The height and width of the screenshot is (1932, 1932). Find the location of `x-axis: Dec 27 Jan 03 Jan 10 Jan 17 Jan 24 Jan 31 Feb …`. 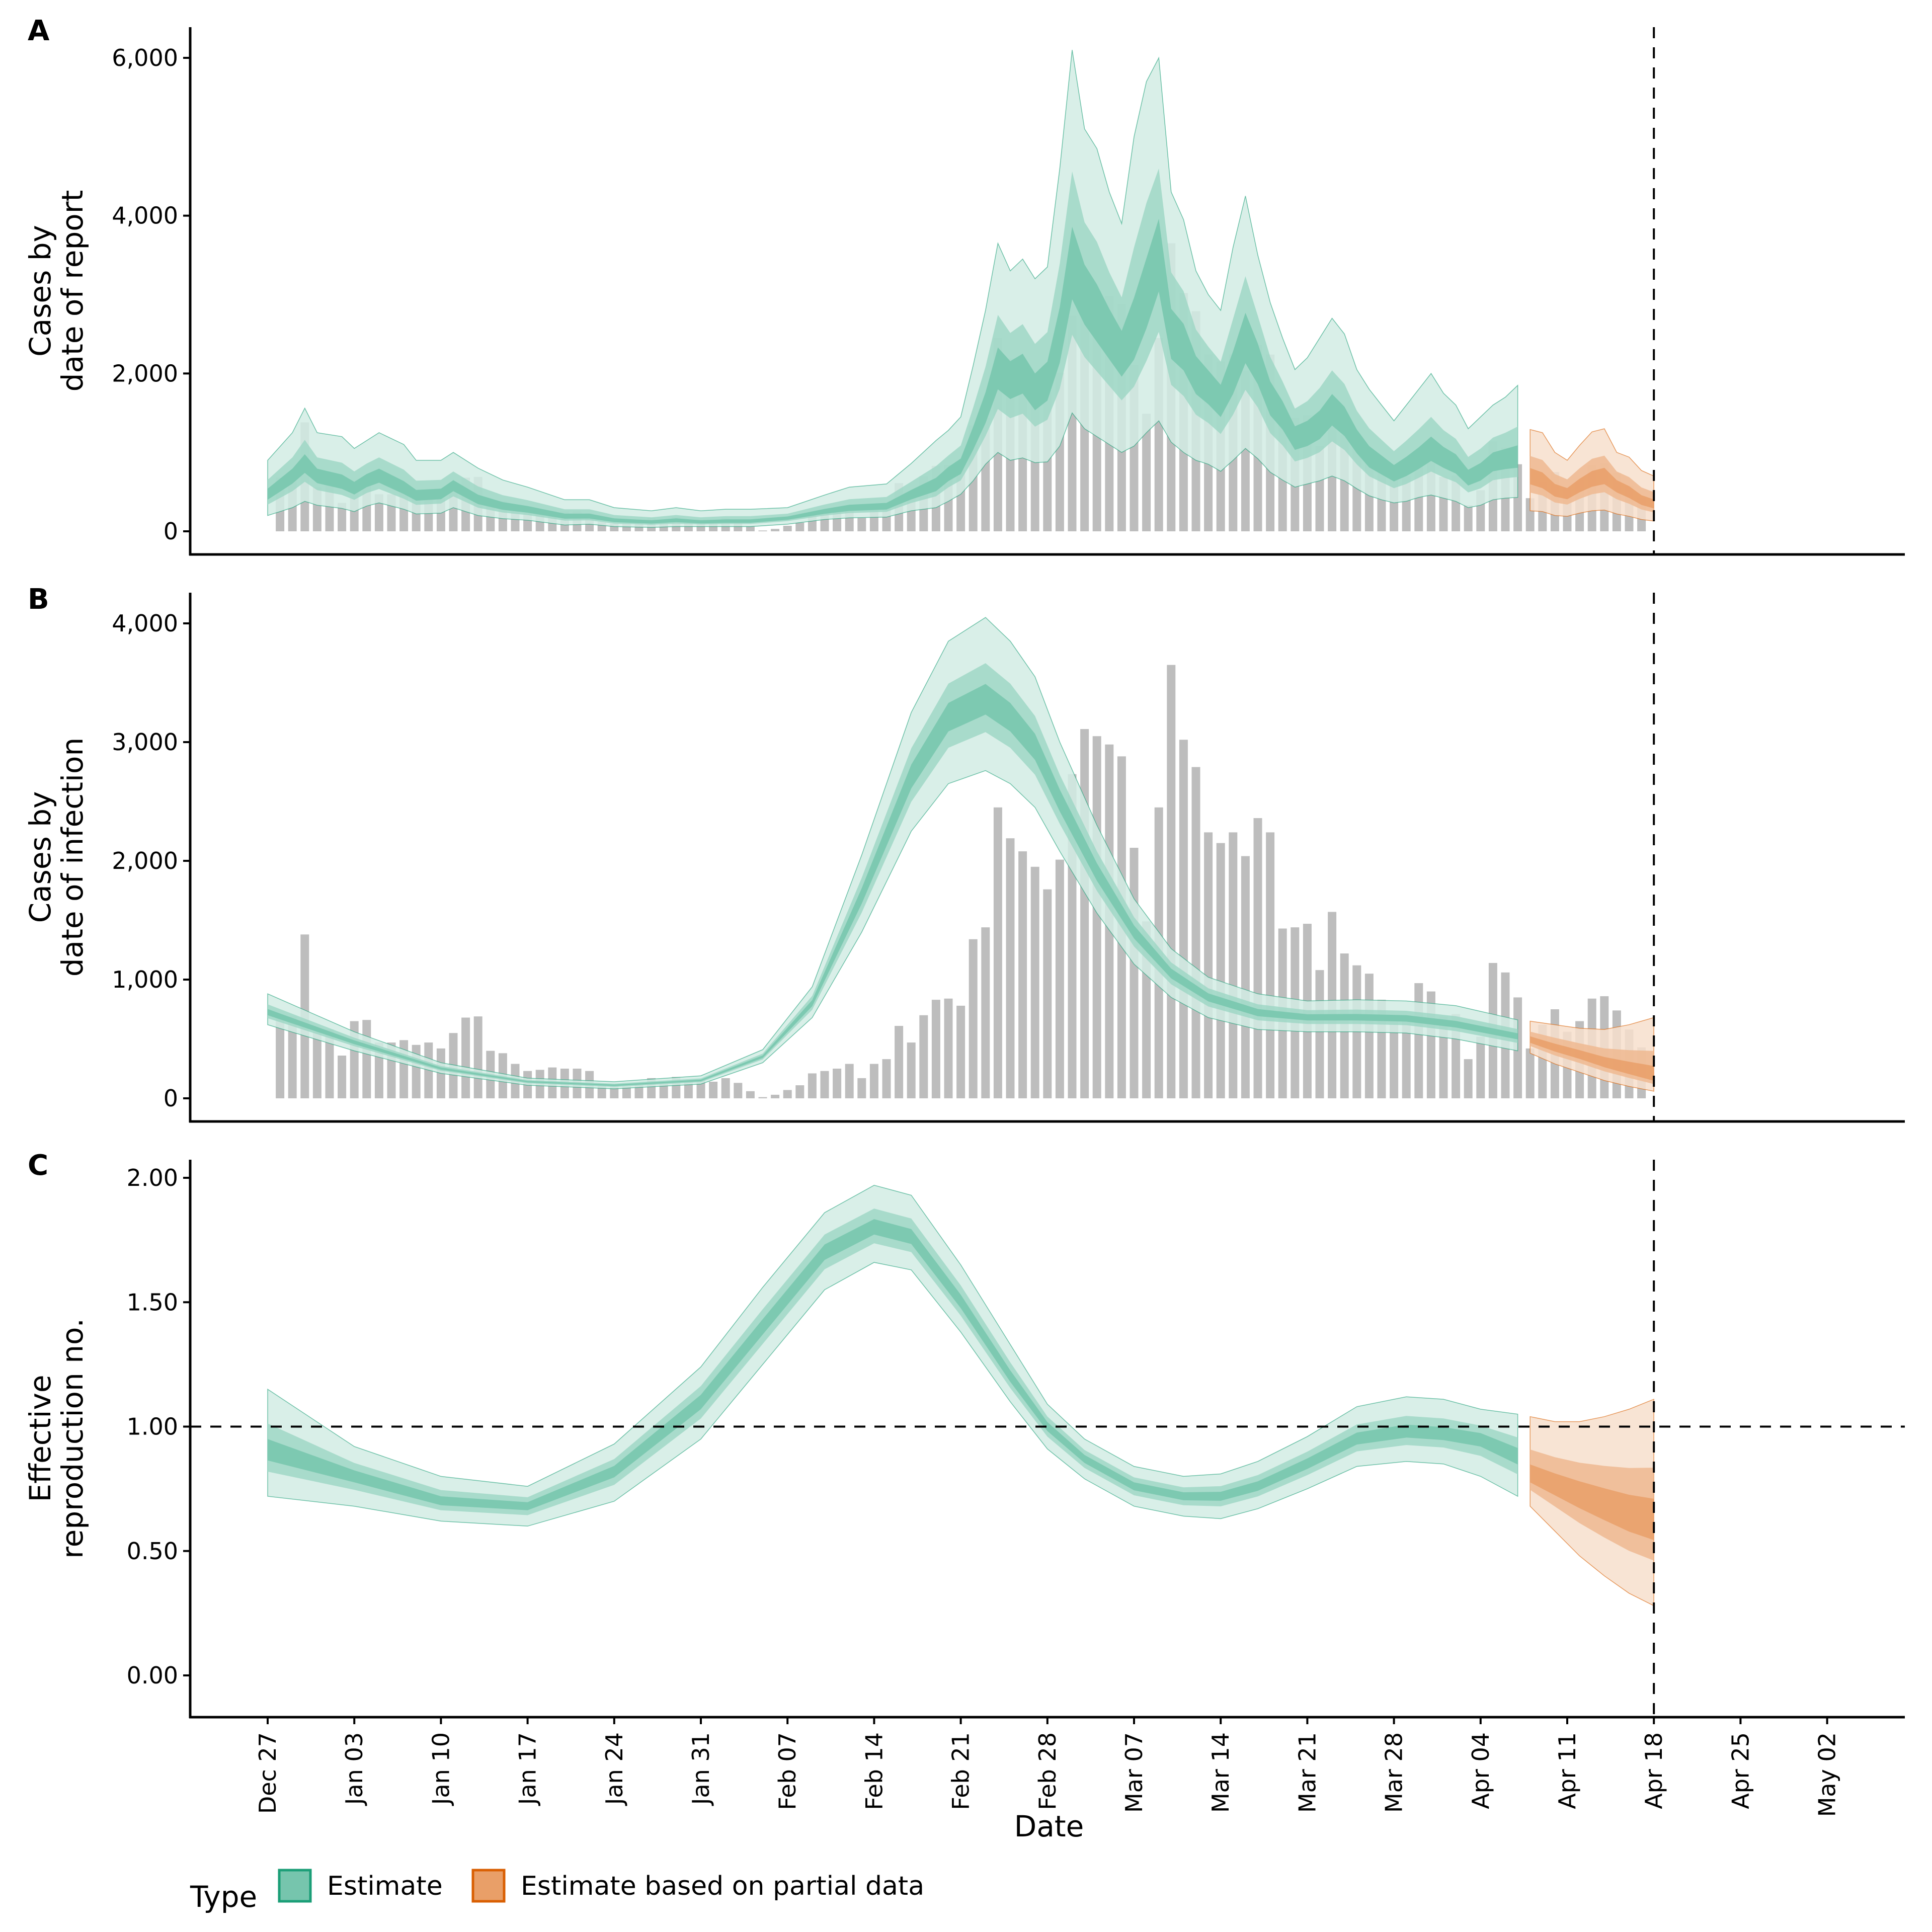

x-axis: Dec 27 Jan 03 Jan 10 Jan 17 Jan 24 Jan 31 Feb … is located at coordinates (1048, 1767).